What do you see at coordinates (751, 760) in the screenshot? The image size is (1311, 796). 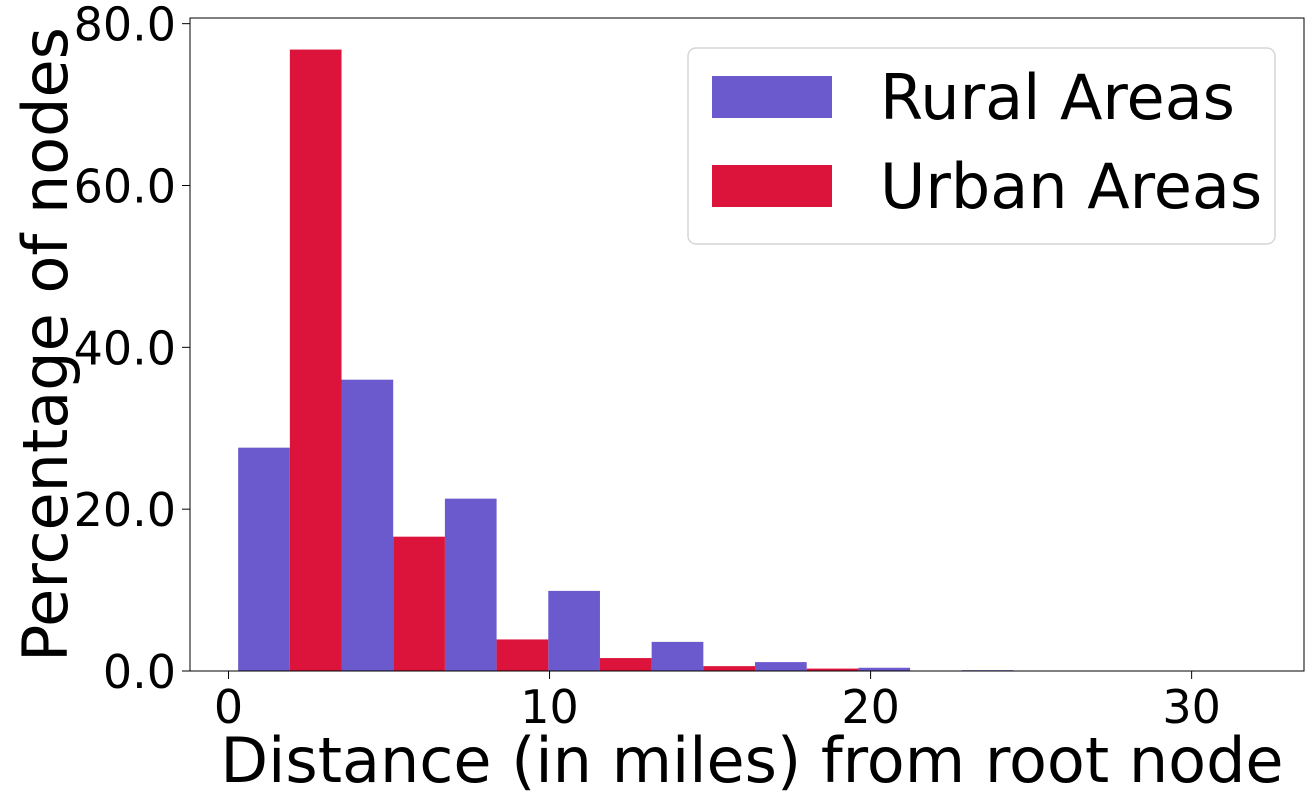 I see `x-axis-label: Distance (in miles) from root node` at bounding box center [751, 760].